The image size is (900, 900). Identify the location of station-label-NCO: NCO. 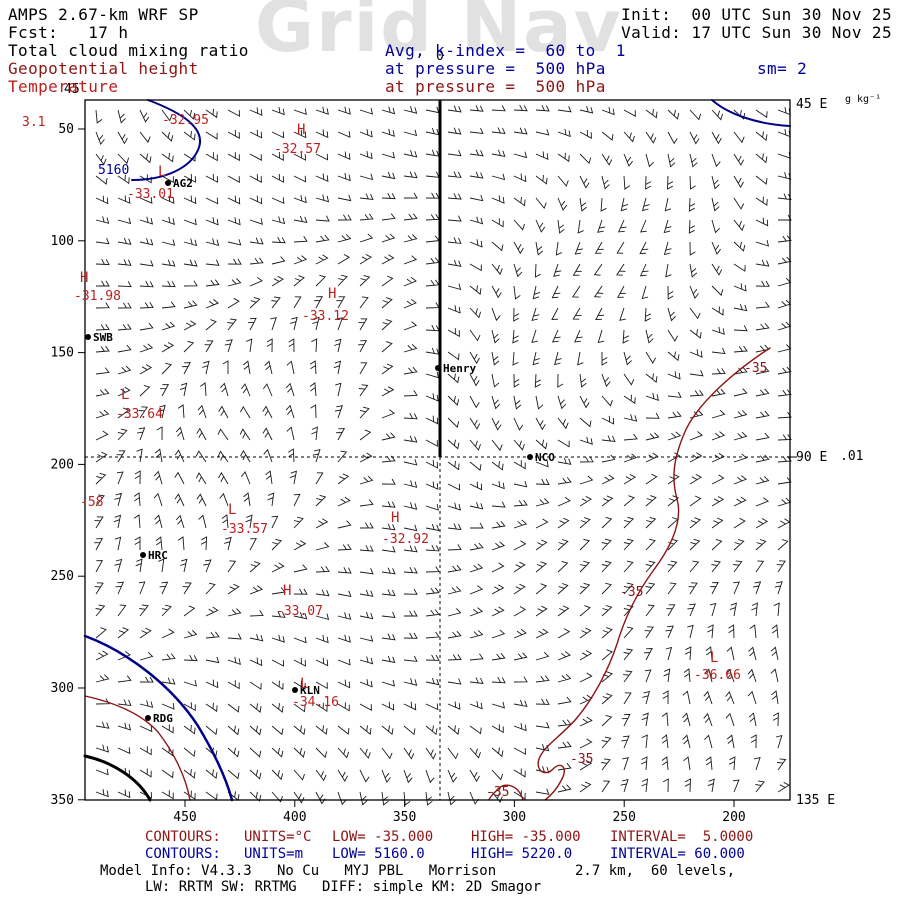
(545, 457).